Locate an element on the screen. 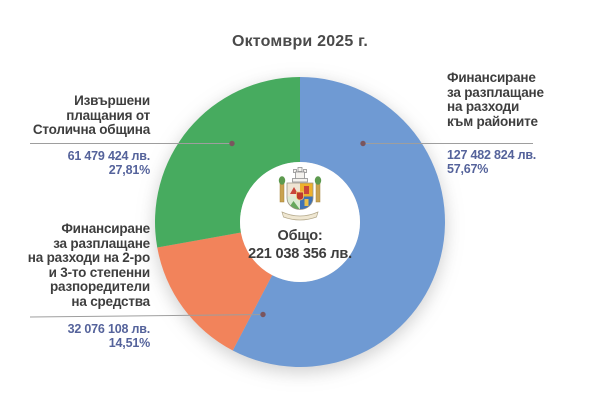  column-right is located at coordinates (318, 192).